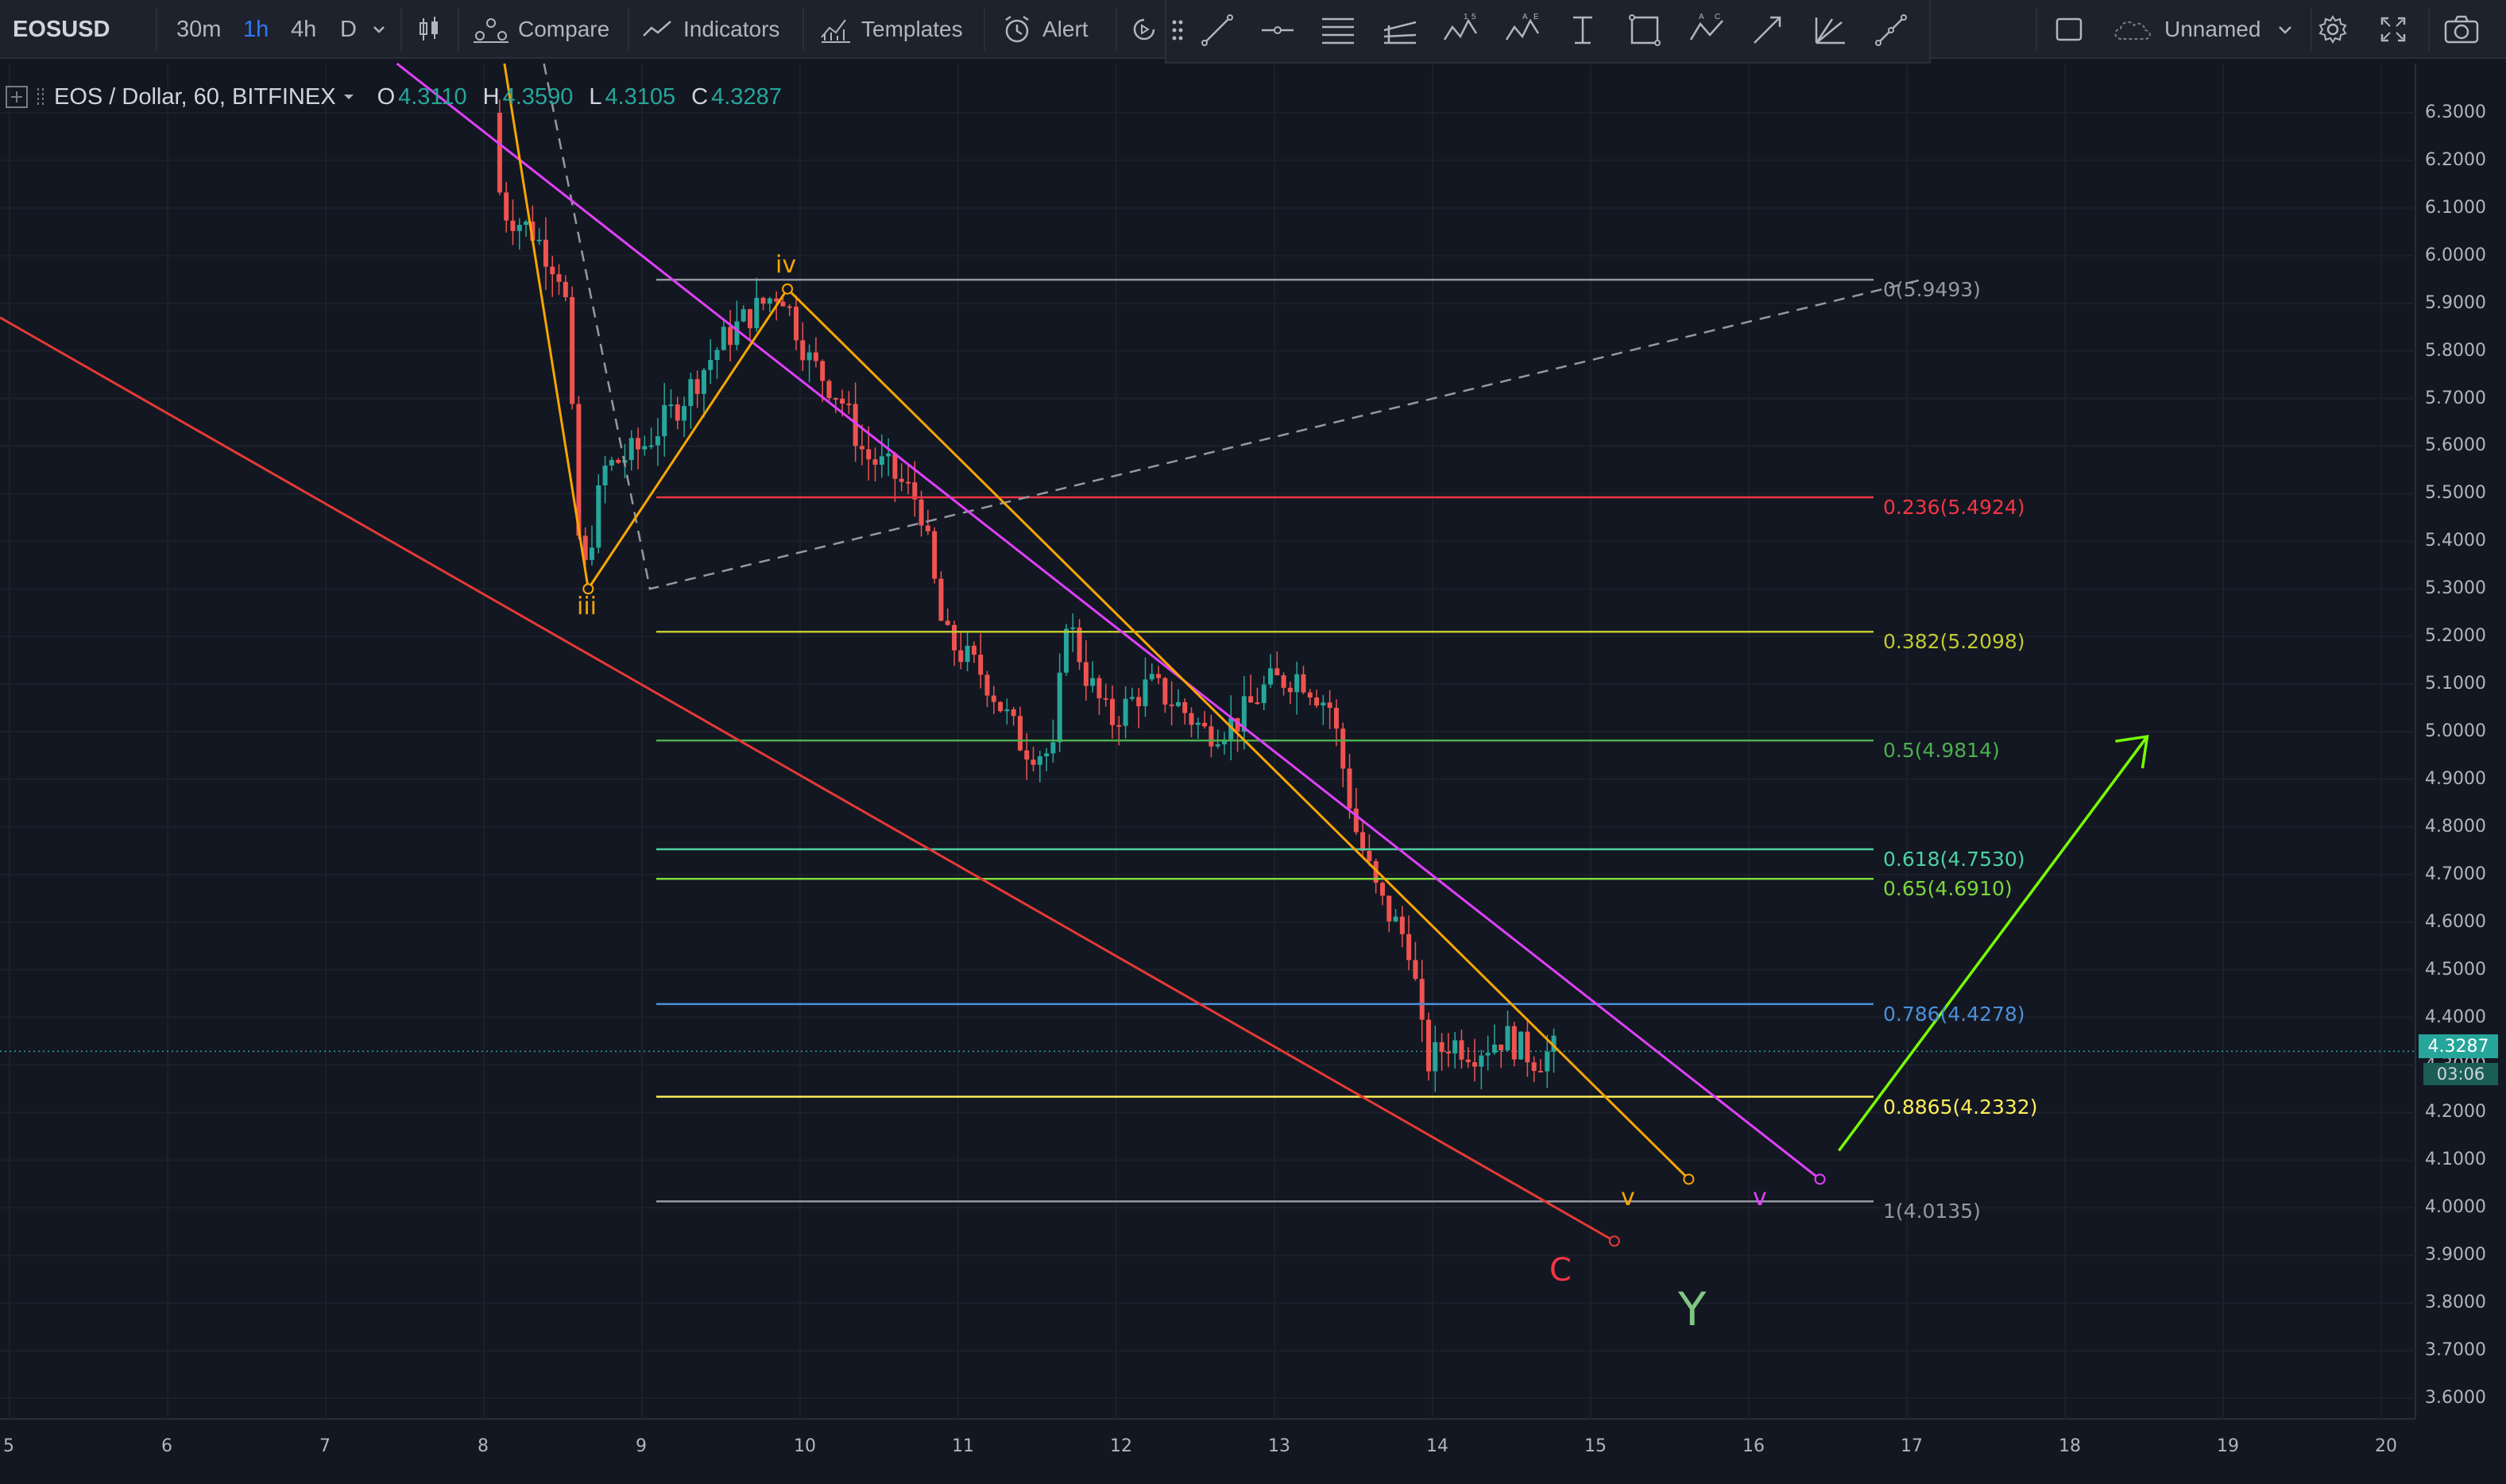 Image resolution: width=2506 pixels, height=1484 pixels. Describe the element at coordinates (890, 29) in the screenshot. I see `templates-button: Templates` at that location.